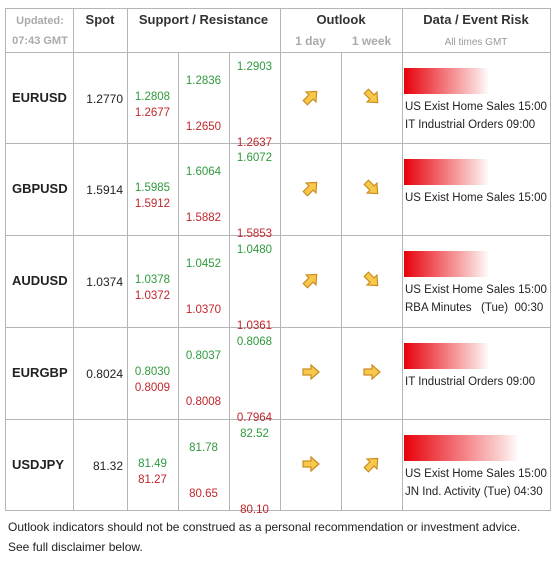 The image size is (560, 570). I want to click on updated-time: 07:43 GMT, so click(40, 41).